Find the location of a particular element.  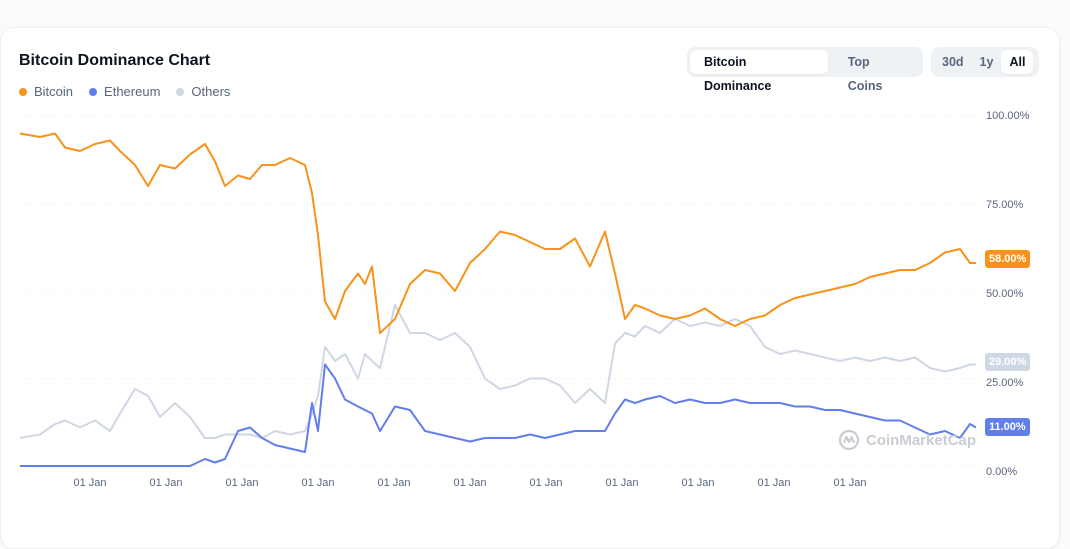

tab-bitcoin-dominance: Bitcoin Dominance is located at coordinates (759, 71).